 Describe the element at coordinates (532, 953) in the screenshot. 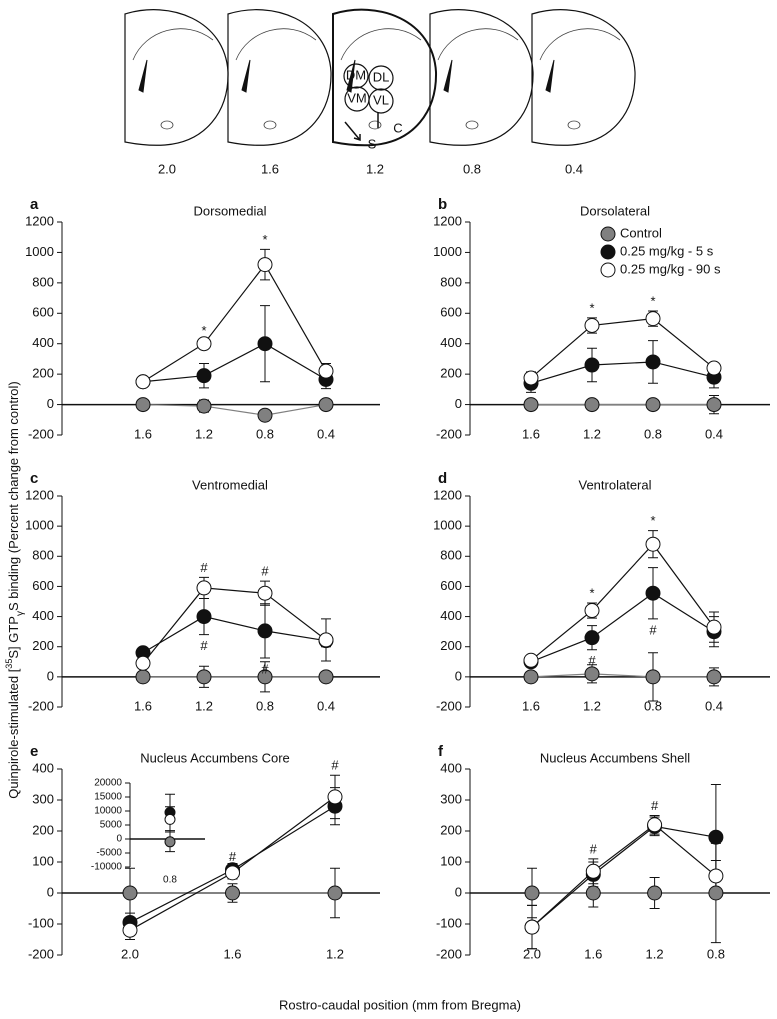

I see `x-tick-label: 2.0` at that location.